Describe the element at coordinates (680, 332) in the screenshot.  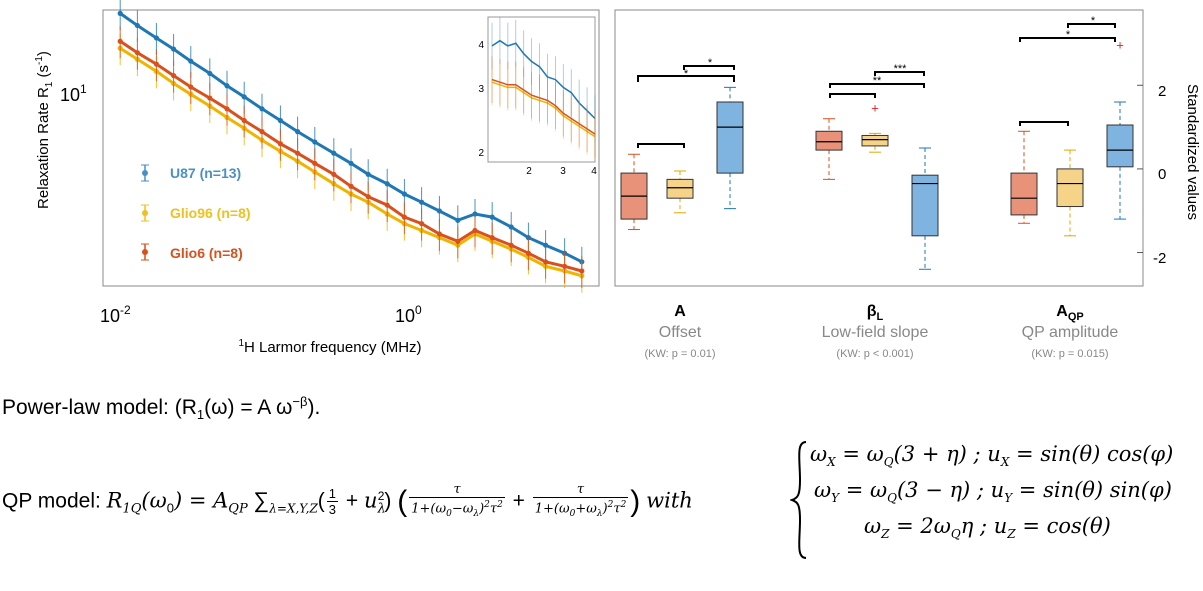
I see `svg-text: Offset` at that location.